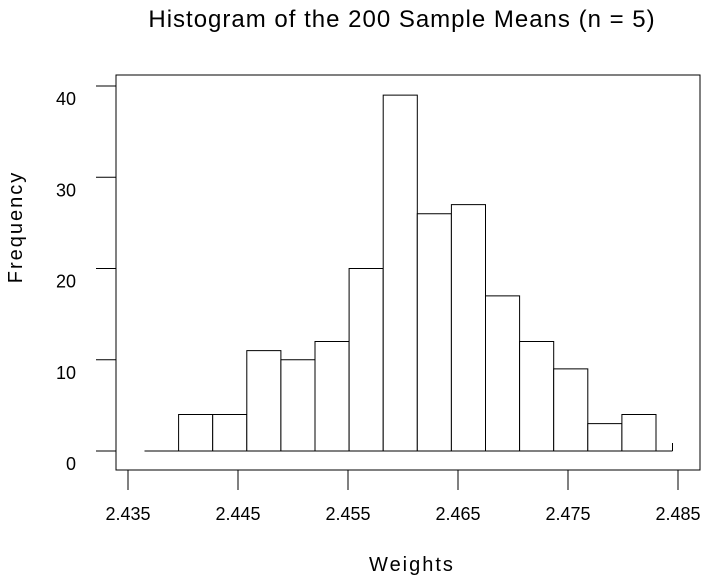 The height and width of the screenshot is (576, 728). I want to click on x-tick-label: 2.455, so click(347, 514).